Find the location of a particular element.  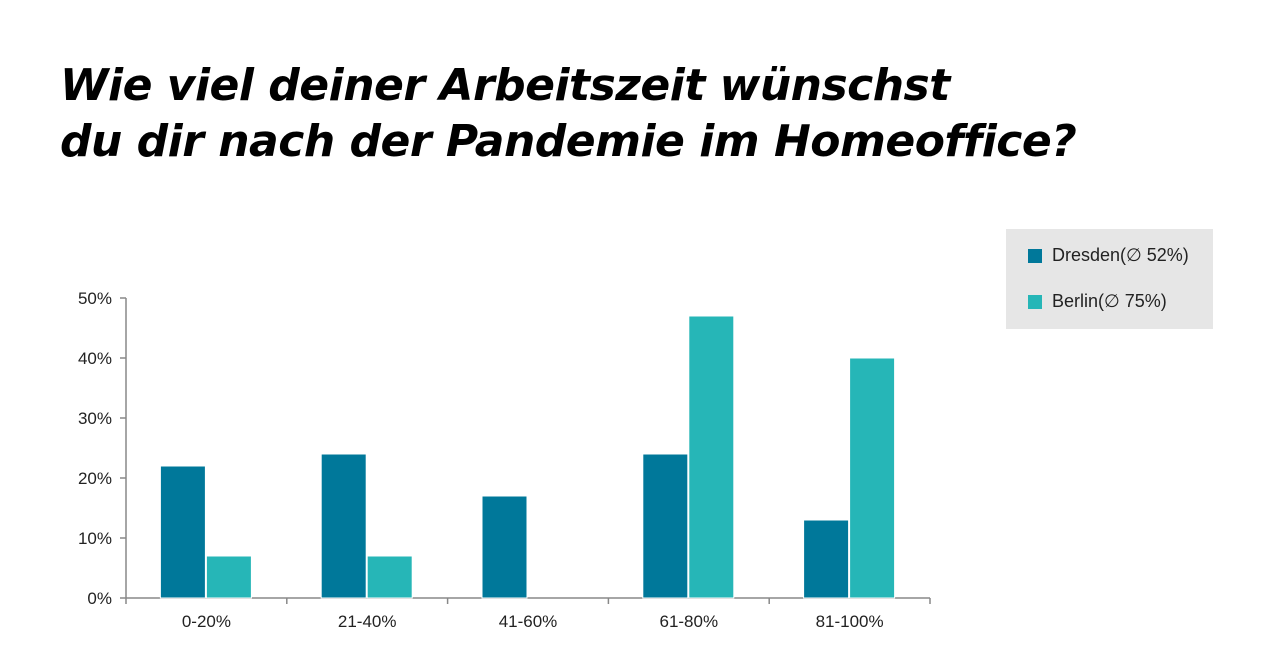

legend-swatch-dresden is located at coordinates (1035, 255).